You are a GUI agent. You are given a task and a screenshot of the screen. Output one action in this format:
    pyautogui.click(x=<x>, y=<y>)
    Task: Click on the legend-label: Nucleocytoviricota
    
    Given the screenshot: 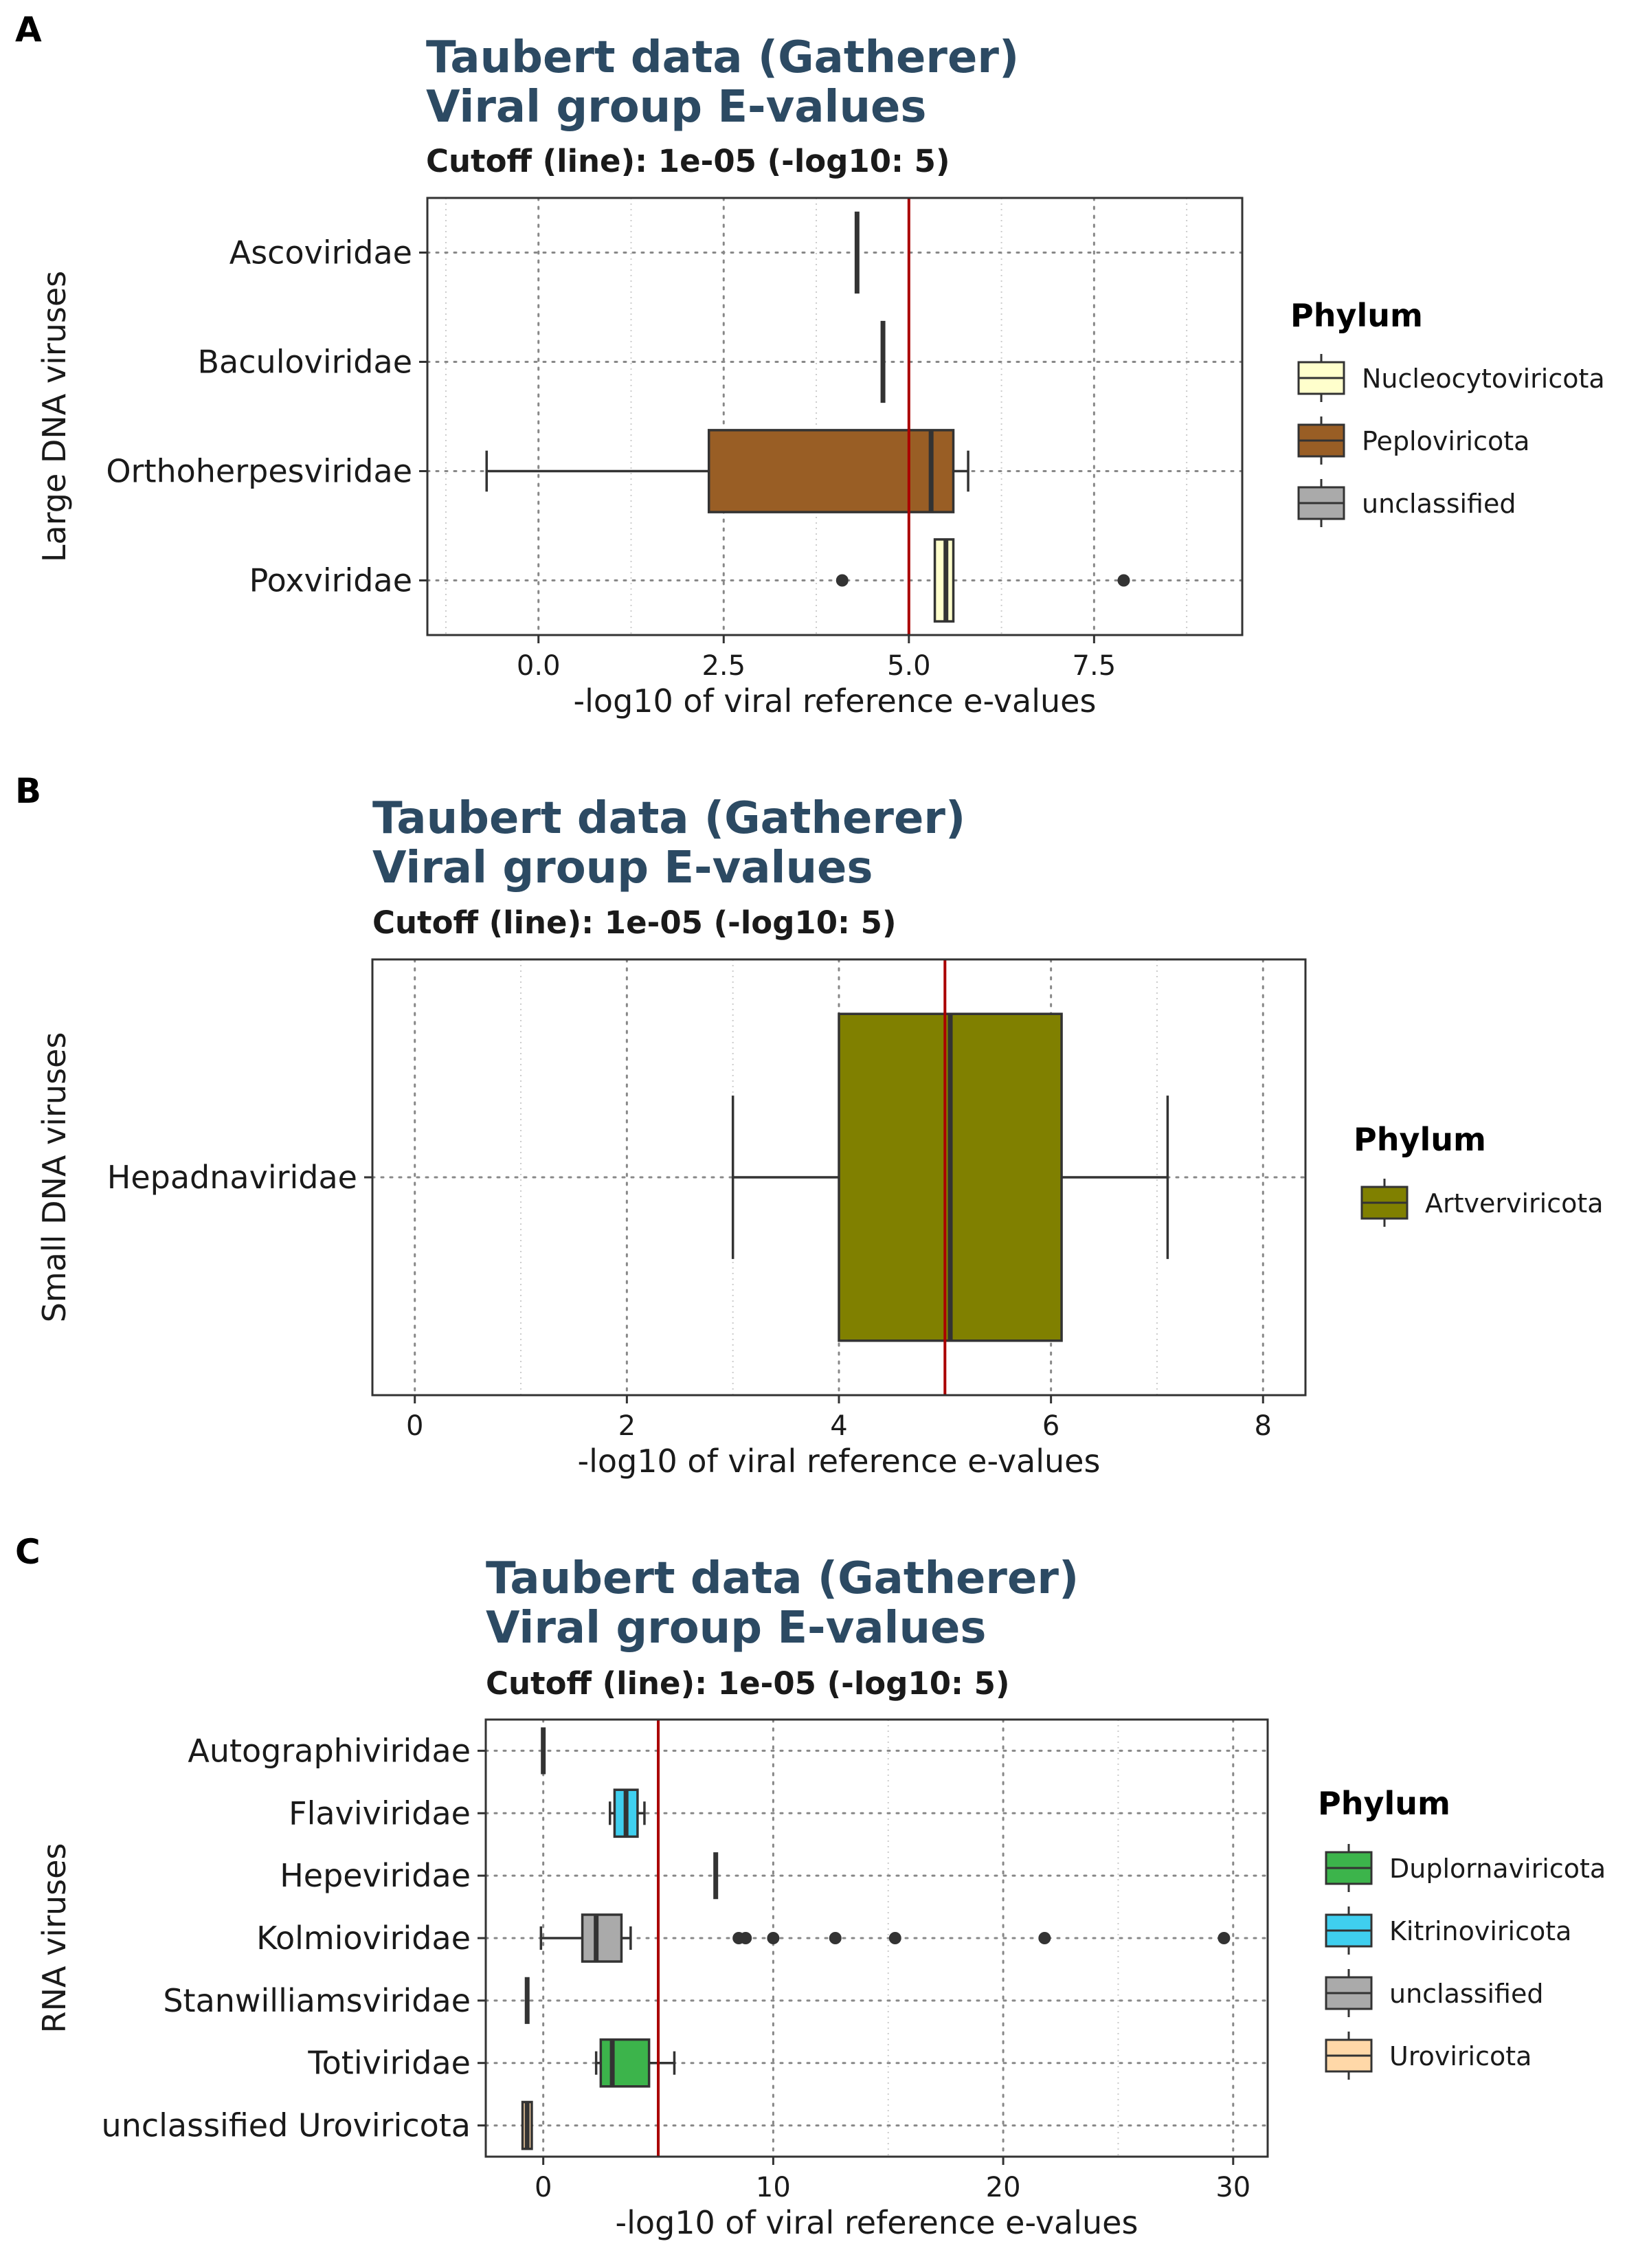 What is the action you would take?
    pyautogui.click(x=1483, y=379)
    